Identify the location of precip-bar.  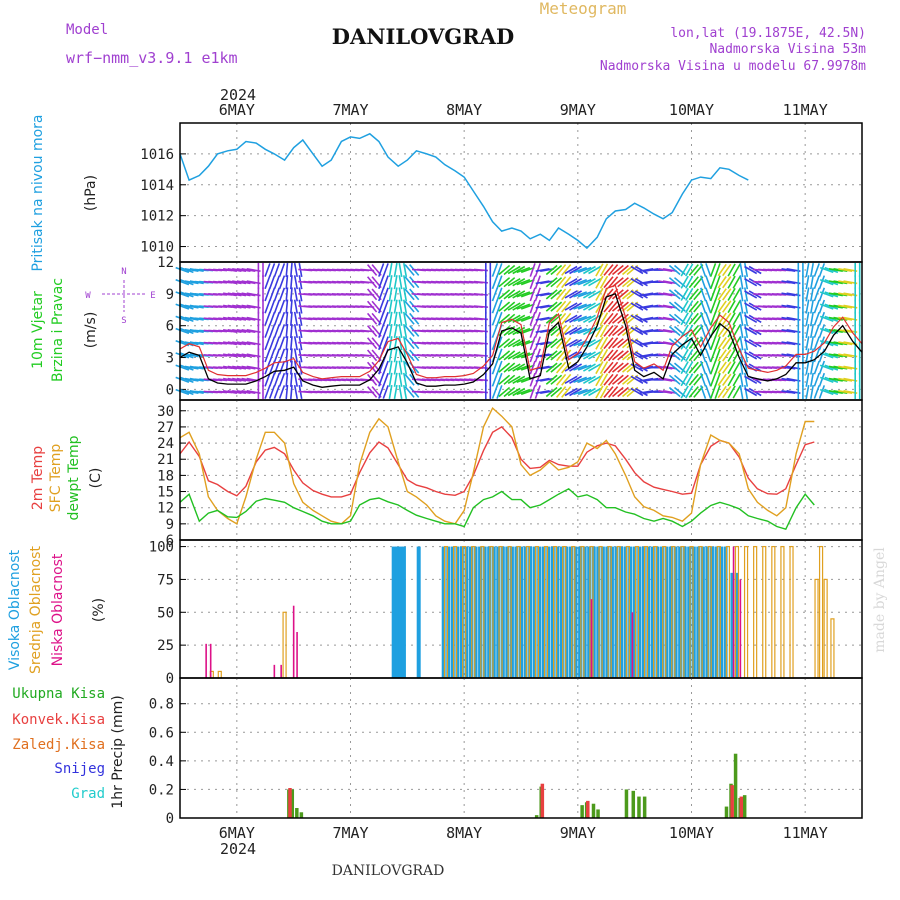
(633, 804).